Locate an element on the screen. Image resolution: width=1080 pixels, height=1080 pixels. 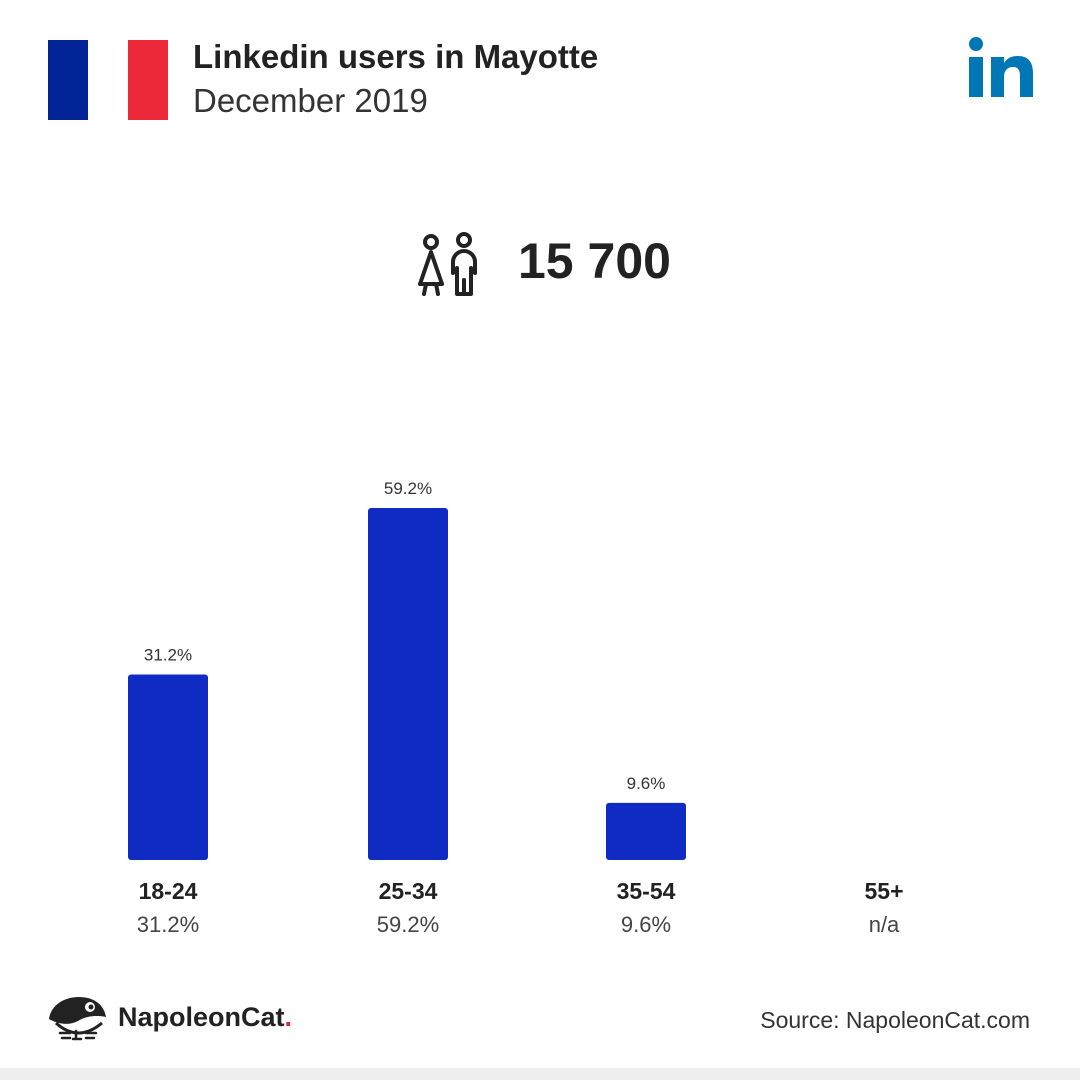
brand-name: NapoleonCat. is located at coordinates (205, 1017).